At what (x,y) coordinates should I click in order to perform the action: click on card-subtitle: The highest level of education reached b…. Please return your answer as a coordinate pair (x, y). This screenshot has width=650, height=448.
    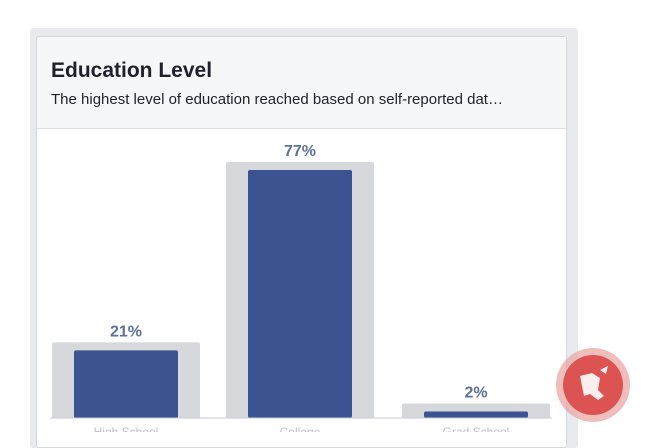
    Looking at the image, I should click on (277, 99).